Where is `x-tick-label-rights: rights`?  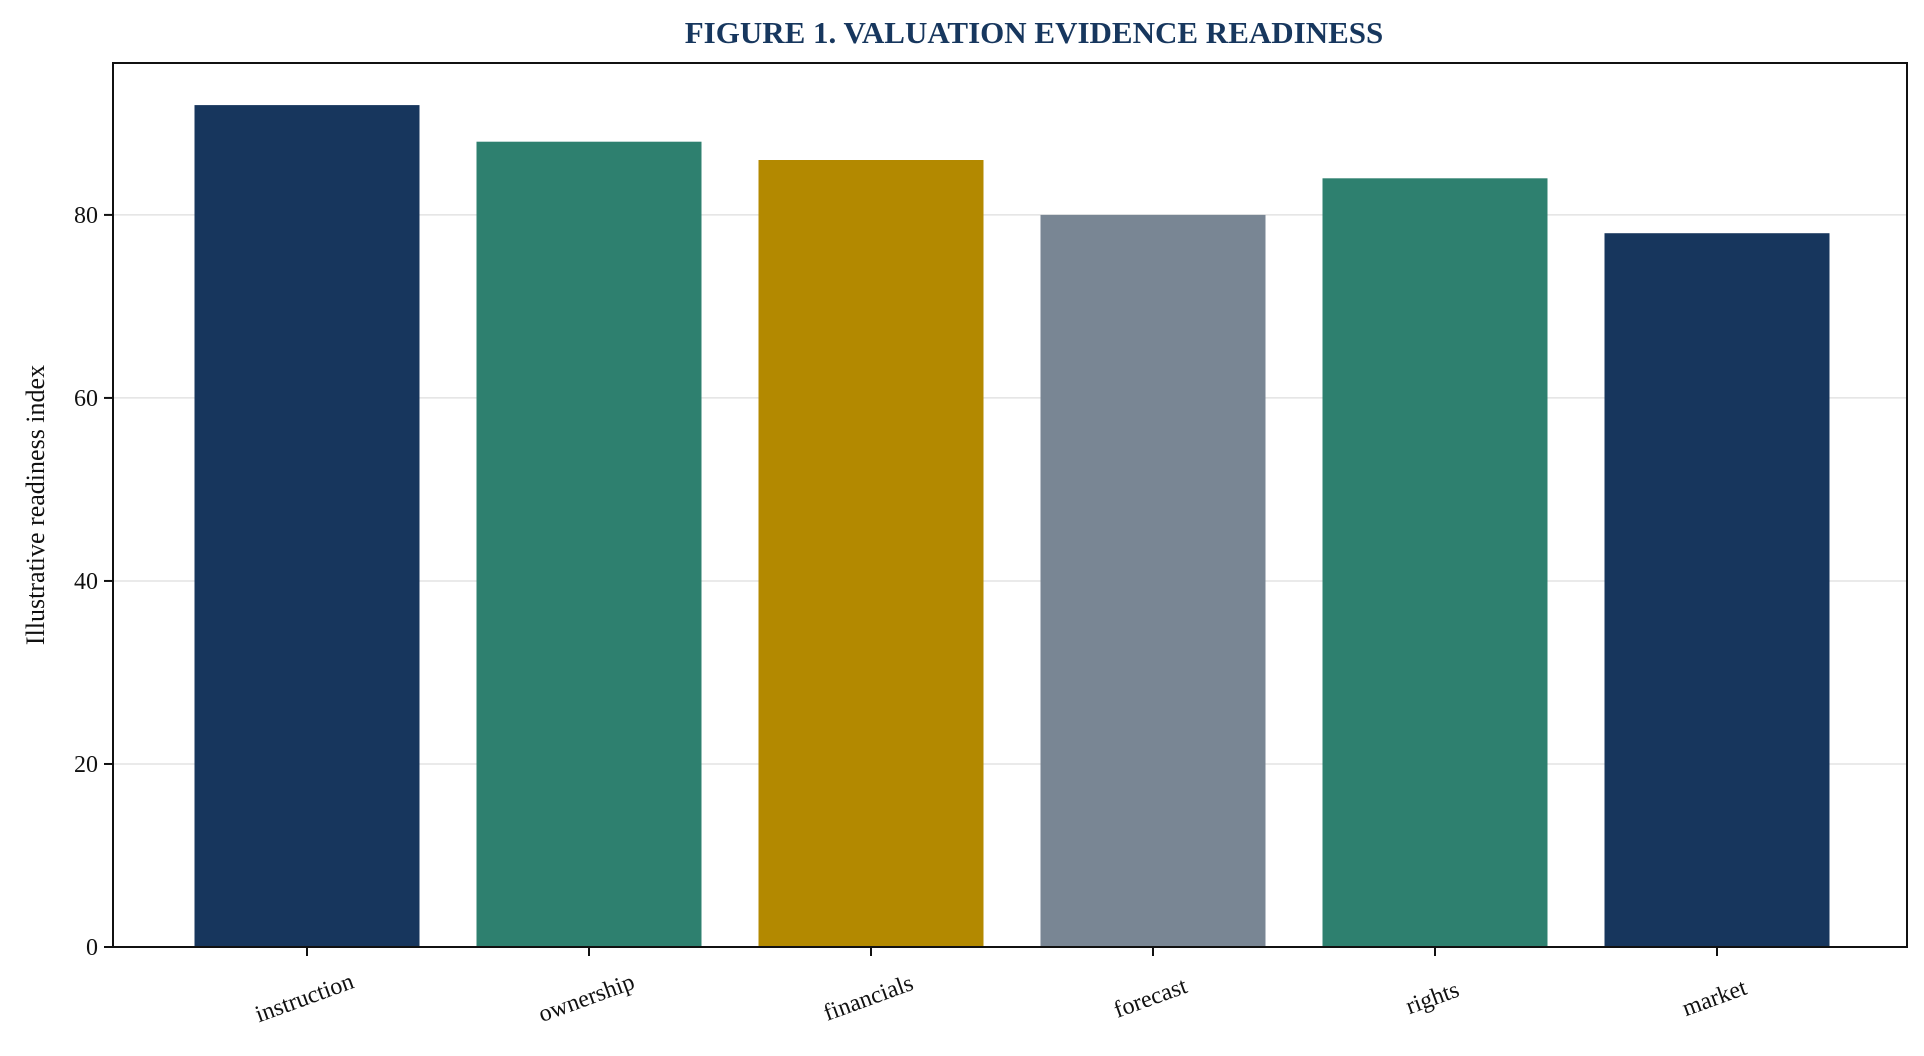
x-tick-label-rights: rights is located at coordinates (1432, 998).